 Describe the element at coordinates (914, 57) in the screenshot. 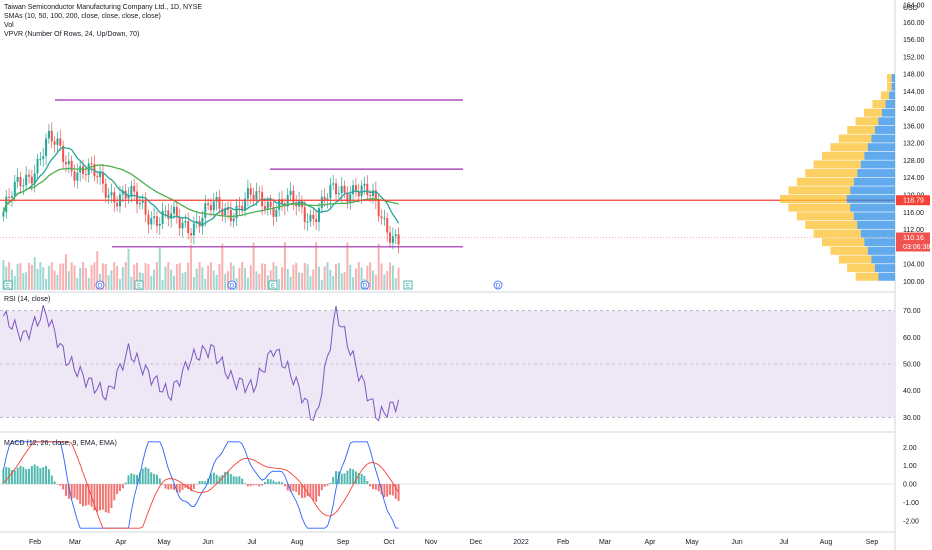

I see `price-tick-label: 152.00` at that location.